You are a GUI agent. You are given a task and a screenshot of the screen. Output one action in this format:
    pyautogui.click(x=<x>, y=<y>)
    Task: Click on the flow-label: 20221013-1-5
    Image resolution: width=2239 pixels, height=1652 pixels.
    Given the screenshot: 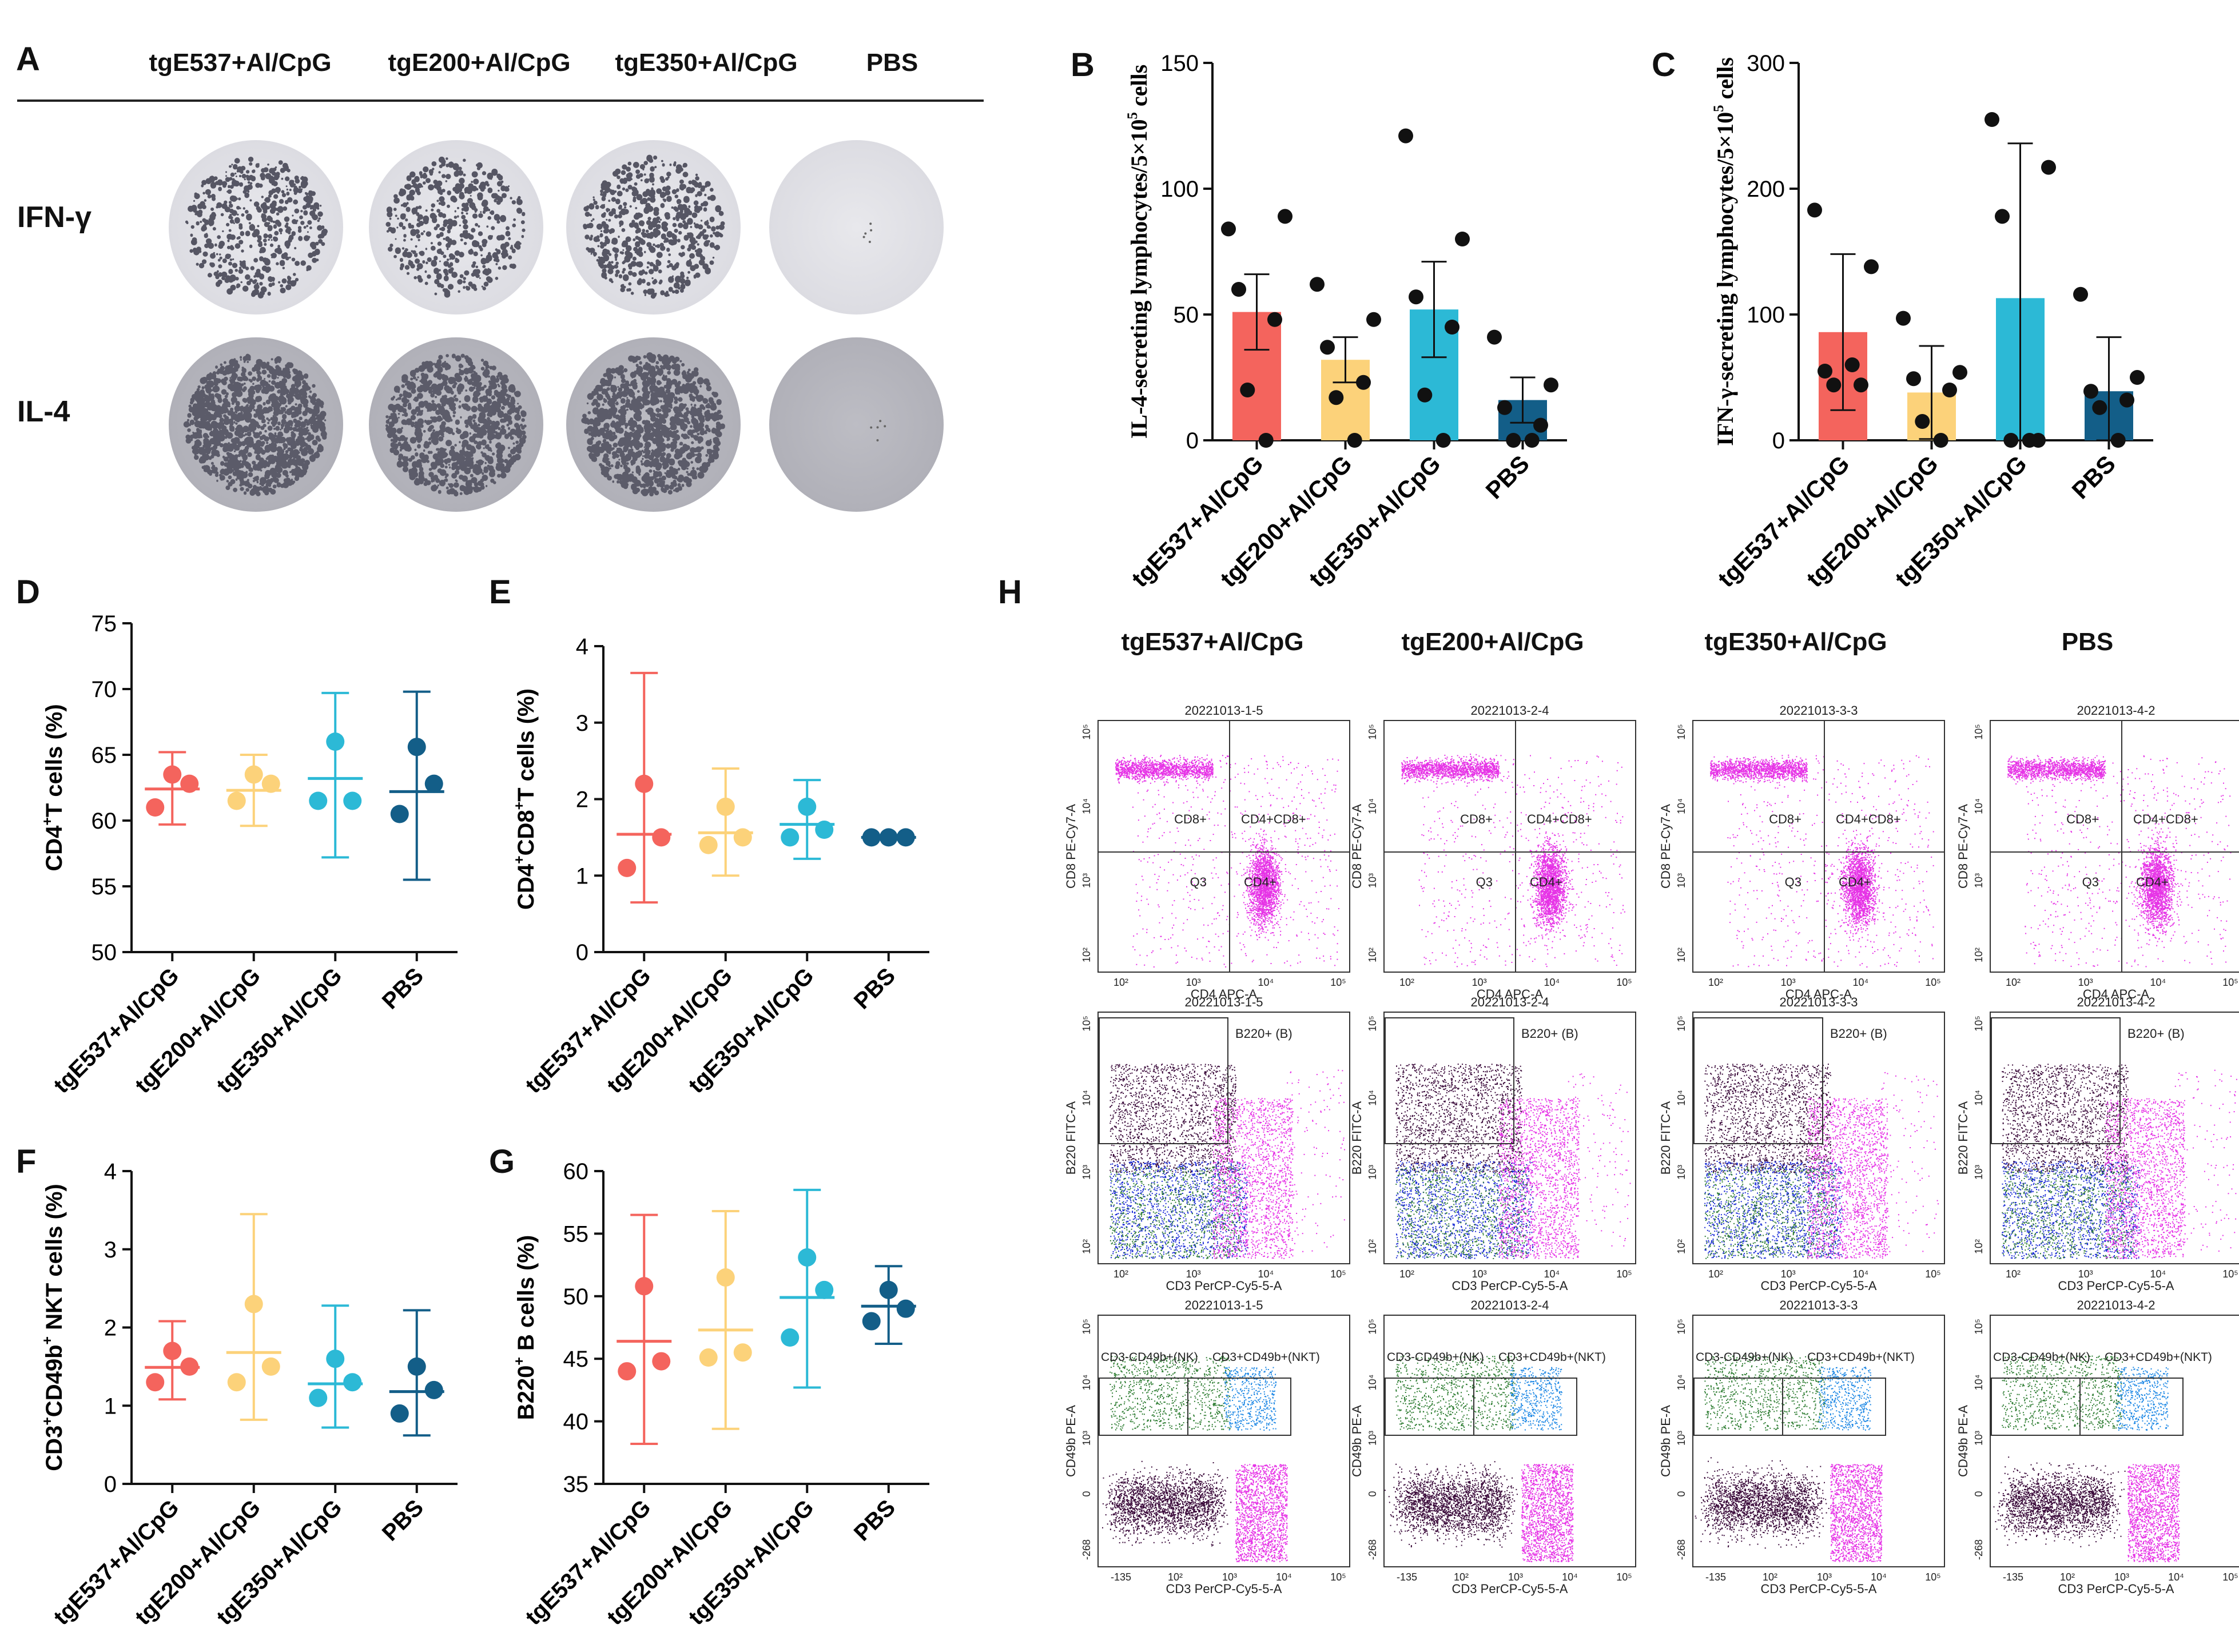 What is the action you would take?
    pyautogui.click(x=1224, y=1305)
    